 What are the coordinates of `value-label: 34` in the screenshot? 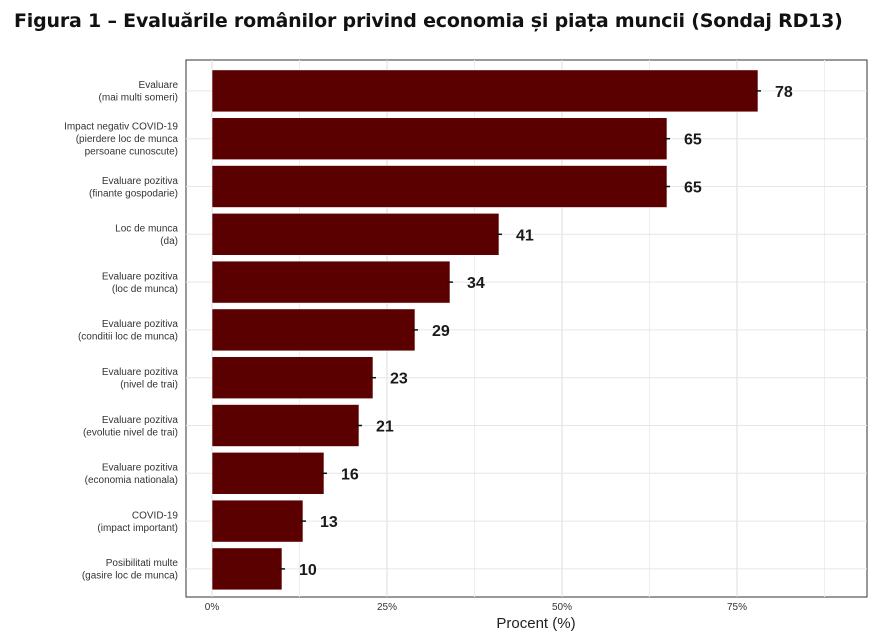 It's located at (476, 283).